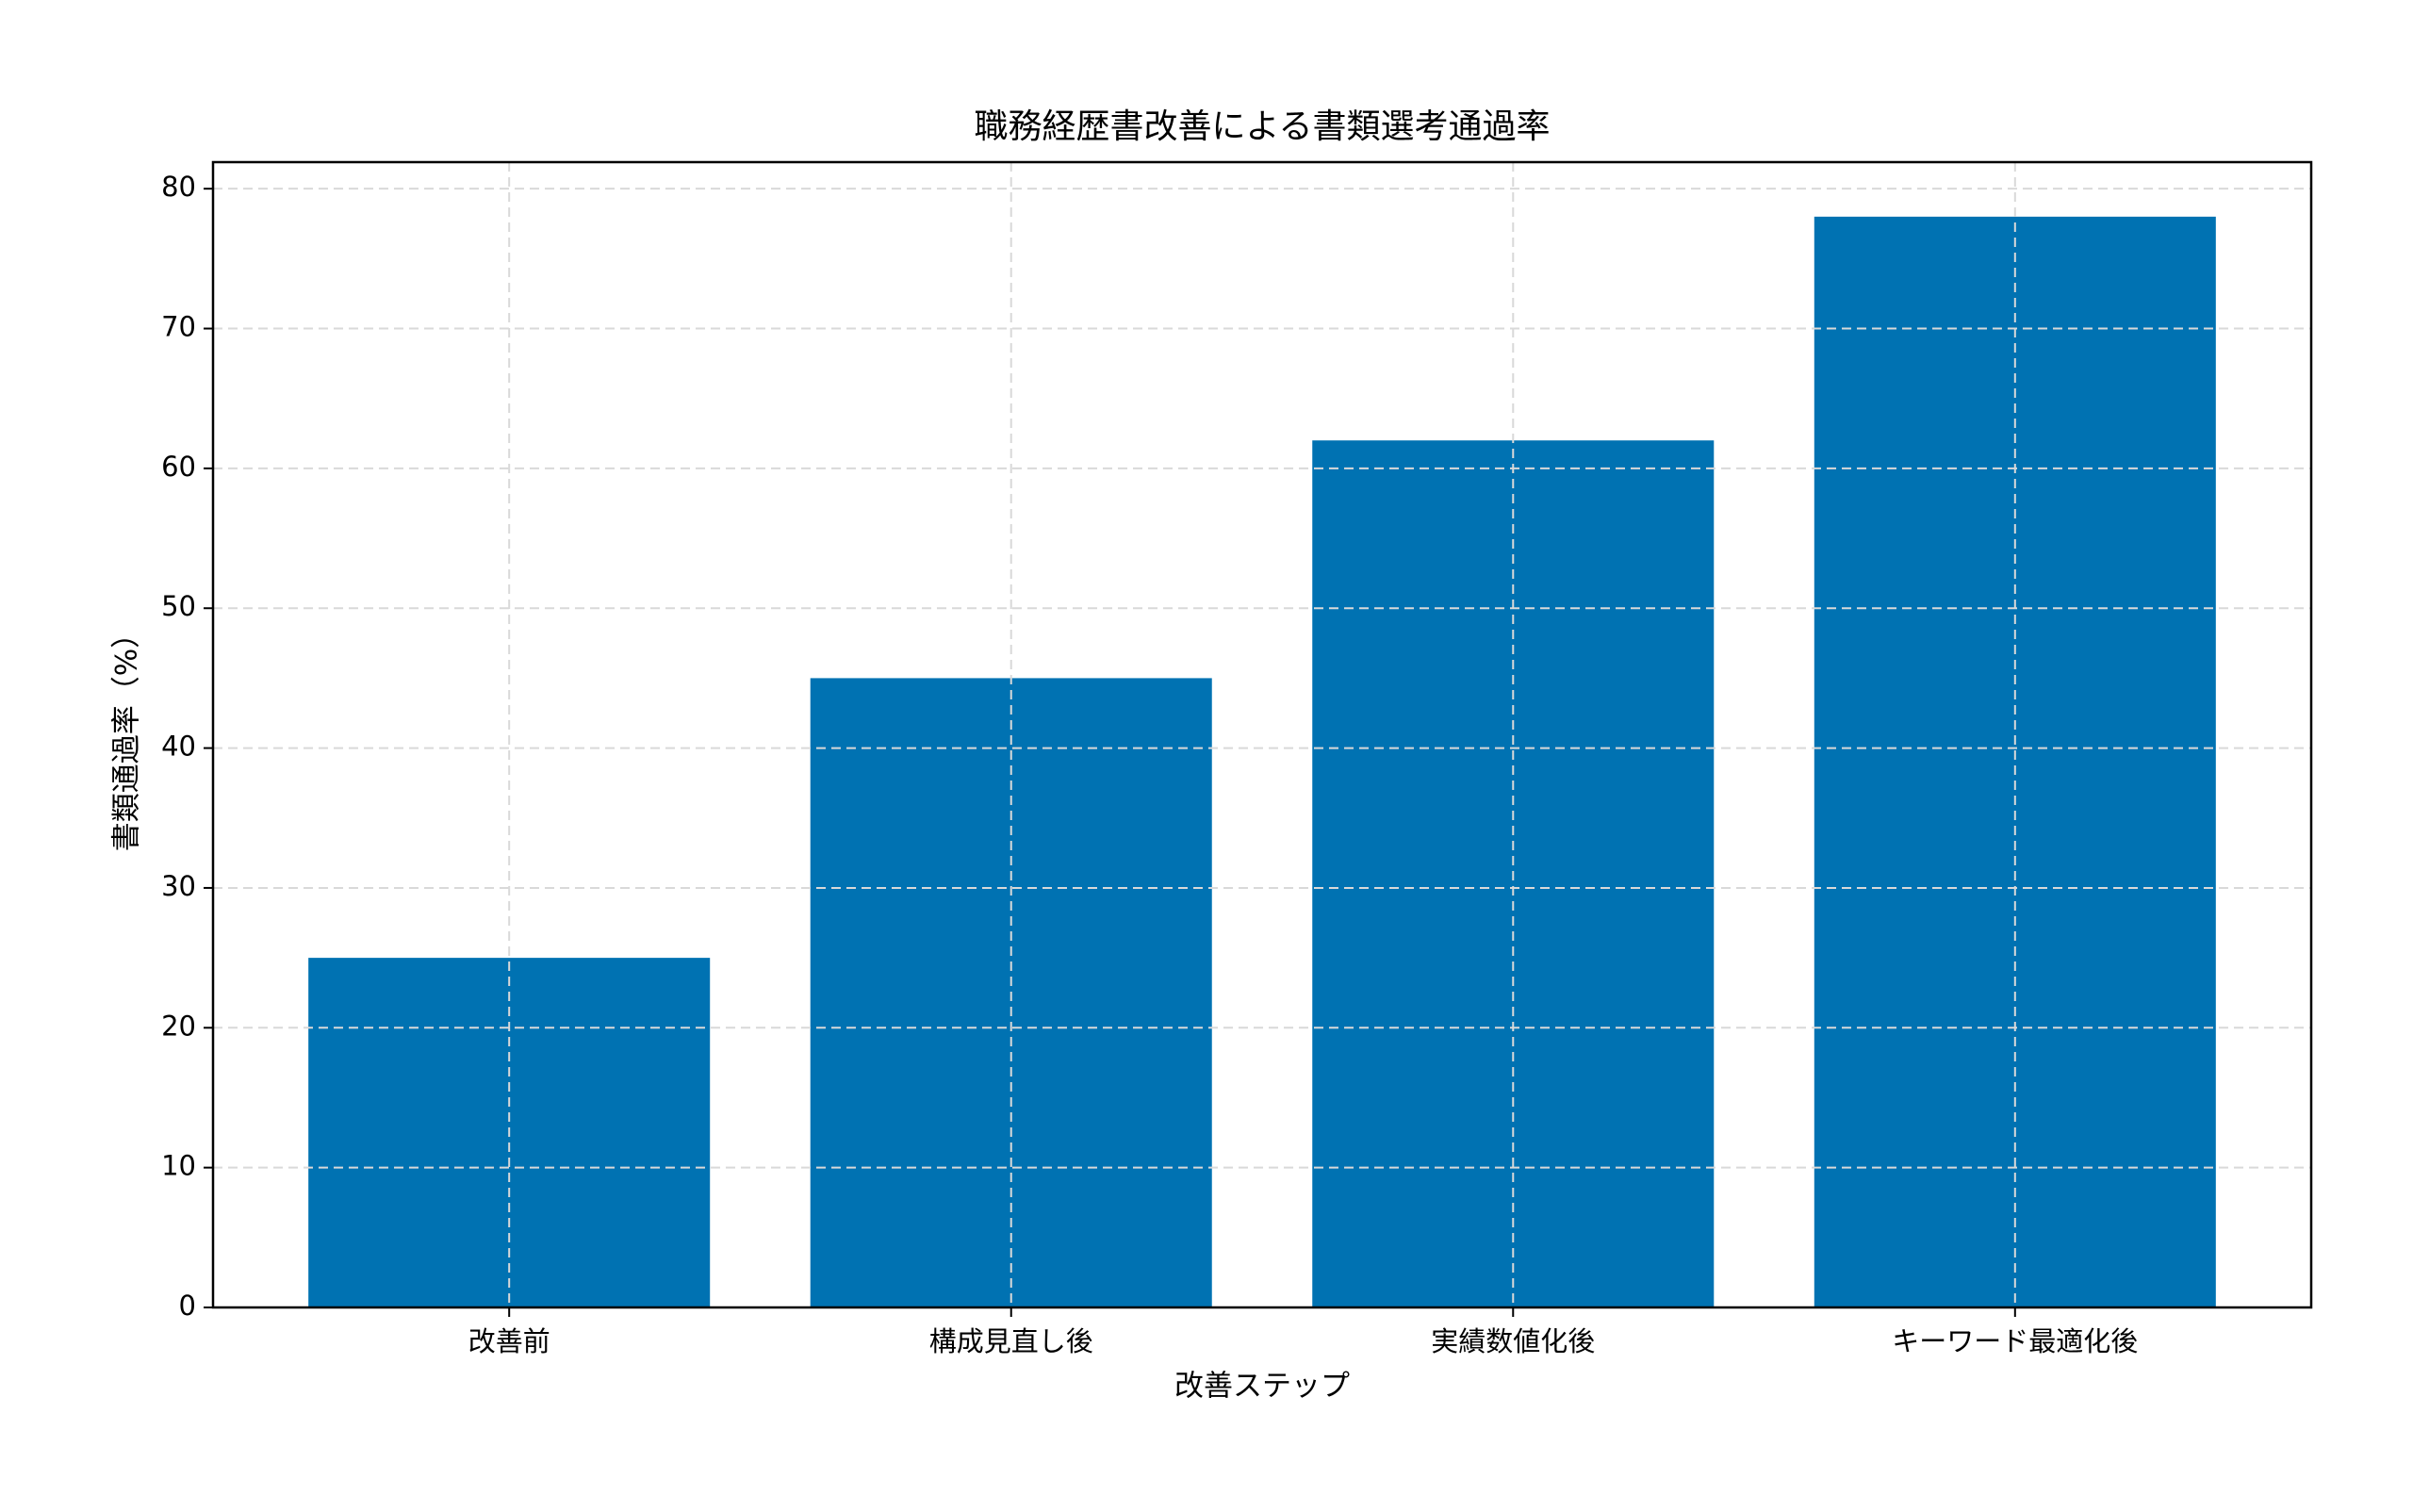 This screenshot has width=2413, height=1512. I want to click on y-tick-label: 30, so click(179, 886).